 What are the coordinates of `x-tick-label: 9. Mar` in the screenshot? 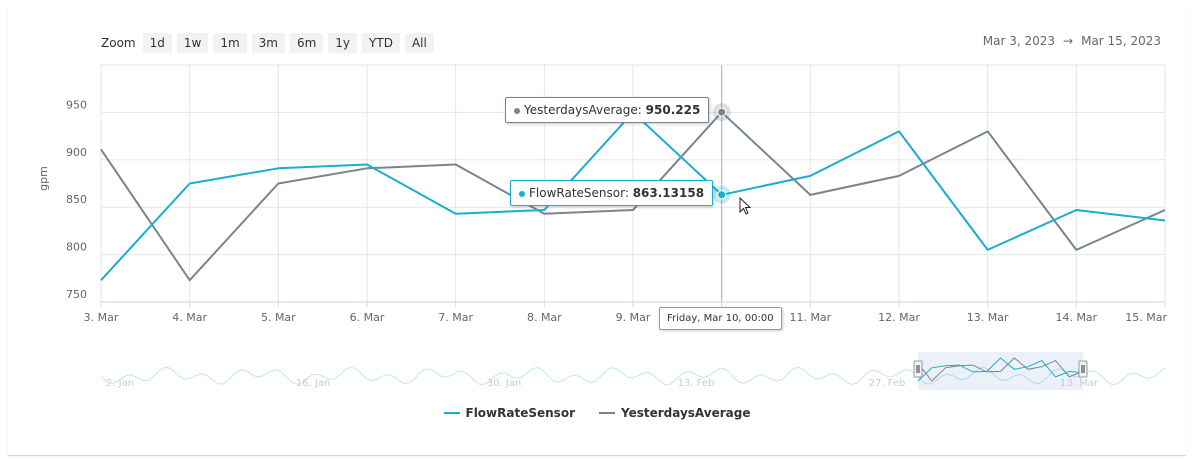 It's located at (633, 317).